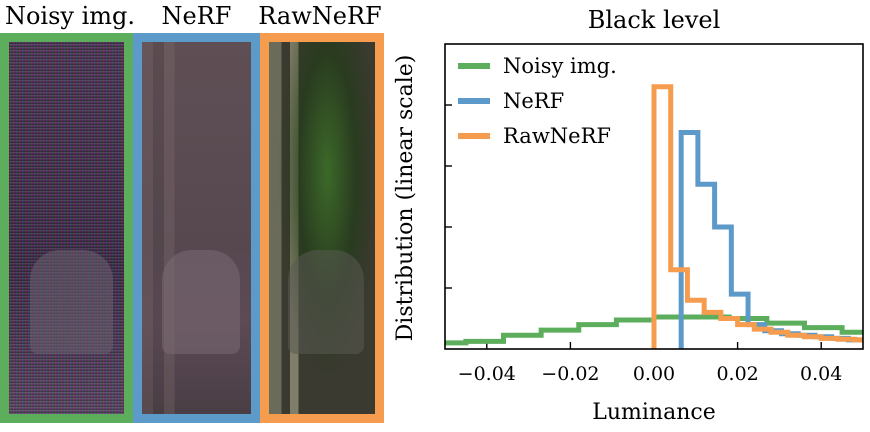 The image size is (870, 432). I want to click on noisy-image-chair, so click(71, 302).